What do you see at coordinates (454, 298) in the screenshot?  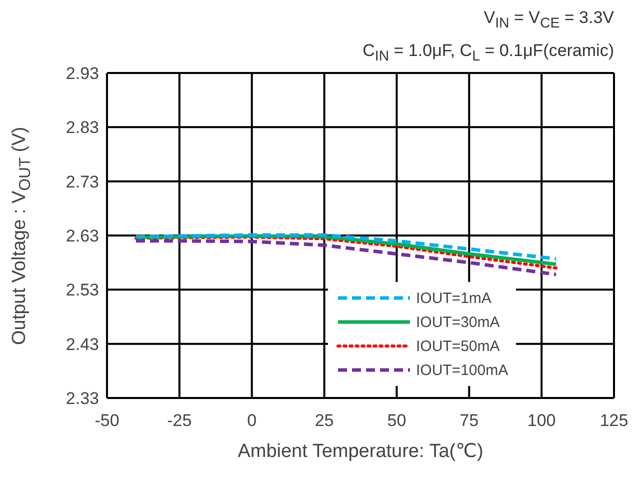 I see `legend-label: IOUT=1mA` at bounding box center [454, 298].